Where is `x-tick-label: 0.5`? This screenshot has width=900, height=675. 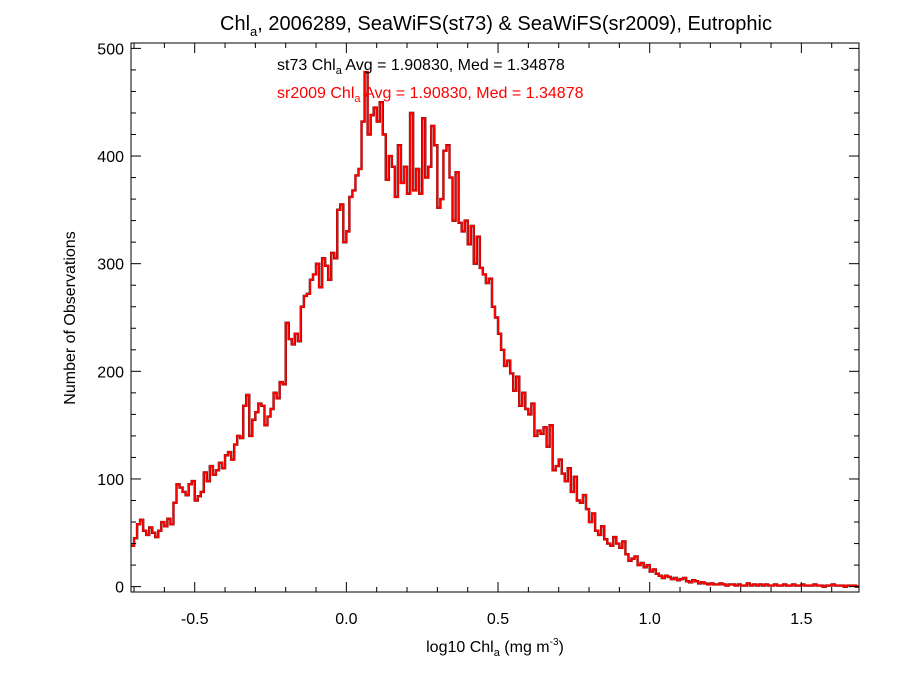
x-tick-label: 0.5 is located at coordinates (498, 619).